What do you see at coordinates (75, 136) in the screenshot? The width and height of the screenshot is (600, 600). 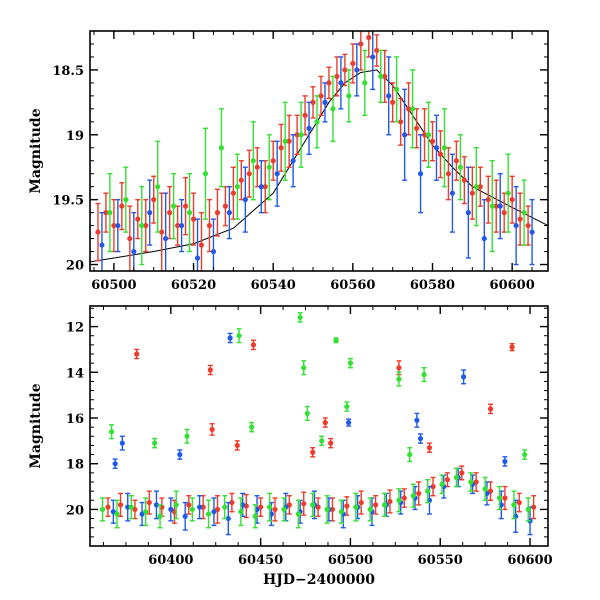 I see `zoom-panel-y-tick-label: 19` at bounding box center [75, 136].